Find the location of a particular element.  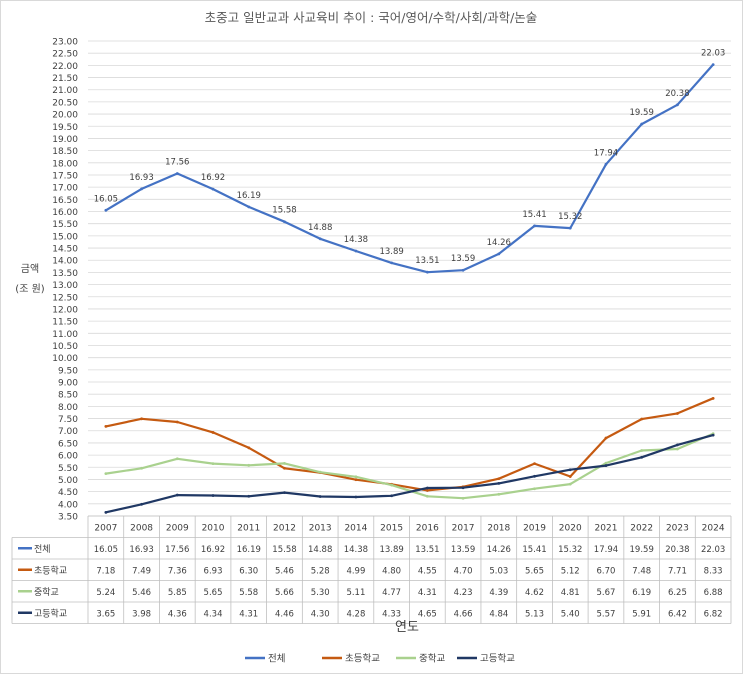

y-tick-label: 20.50 is located at coordinates (65, 103).